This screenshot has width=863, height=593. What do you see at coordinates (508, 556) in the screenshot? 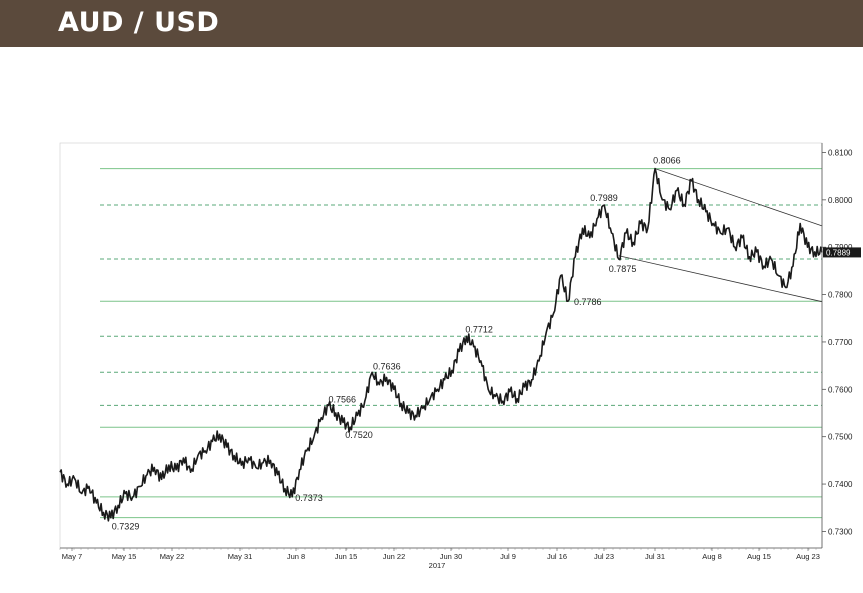
I see `x-tick-label: Jul 9` at bounding box center [508, 556].